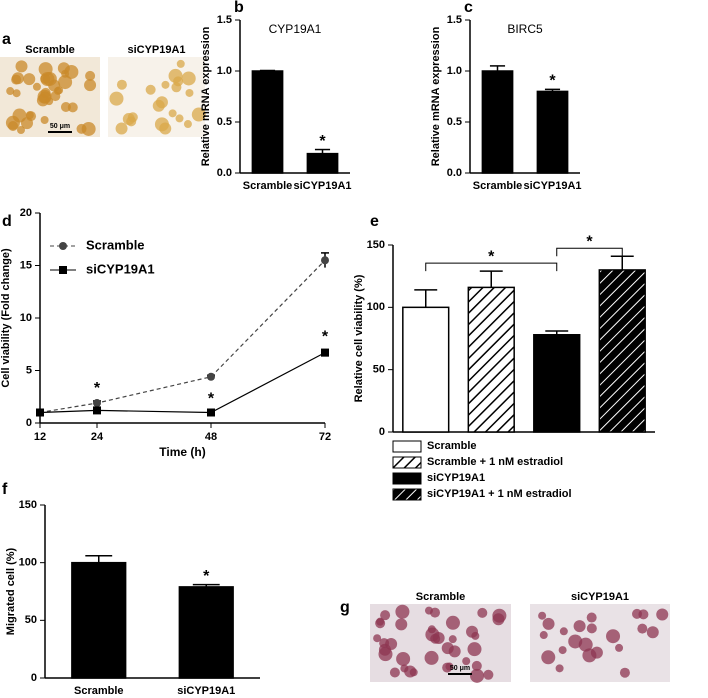 This screenshot has width=708, height=698. What do you see at coordinates (40, 437) in the screenshot?
I see `x-tick-label: 12` at bounding box center [40, 437].